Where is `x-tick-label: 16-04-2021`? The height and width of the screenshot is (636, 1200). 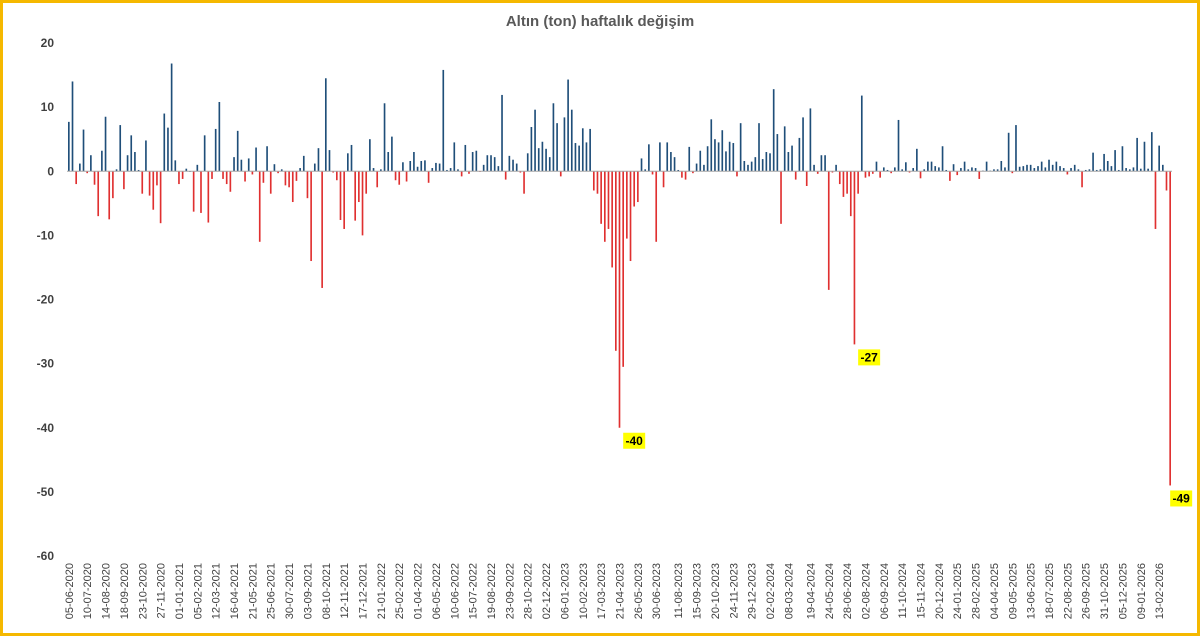
x-tick-label: 16-04-2021 is located at coordinates (235, 591).